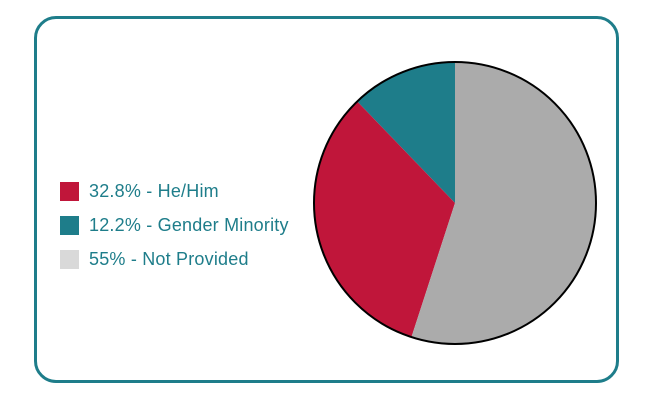  Describe the element at coordinates (69, 225) in the screenshot. I see `legend-swatch-gender-minority` at that location.